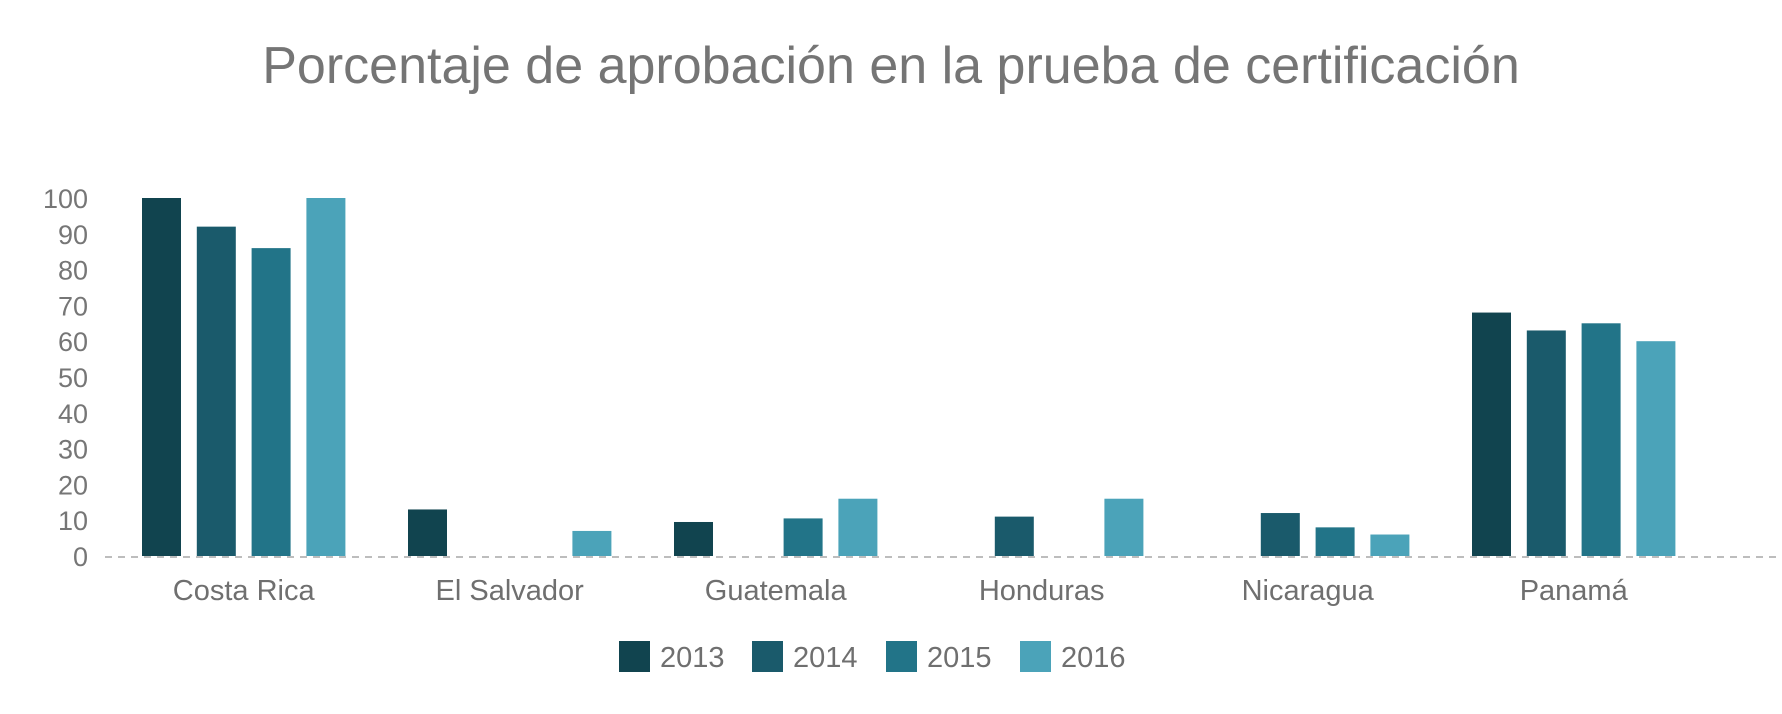  Describe the element at coordinates (1308, 591) in the screenshot. I see `x-tick-label: Nicaragua` at that location.